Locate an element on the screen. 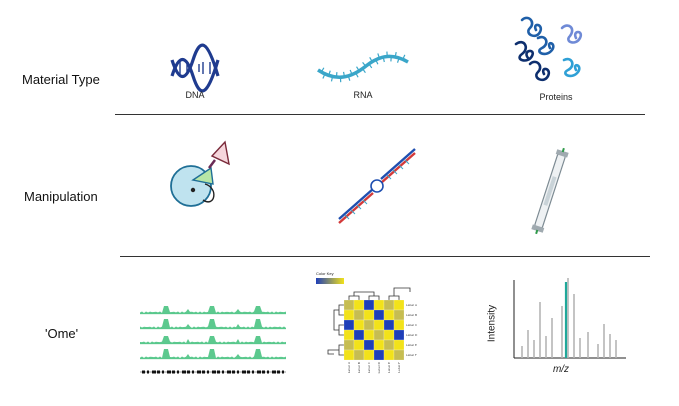  row-label-manipulation: Manipulation is located at coordinates (61, 196).